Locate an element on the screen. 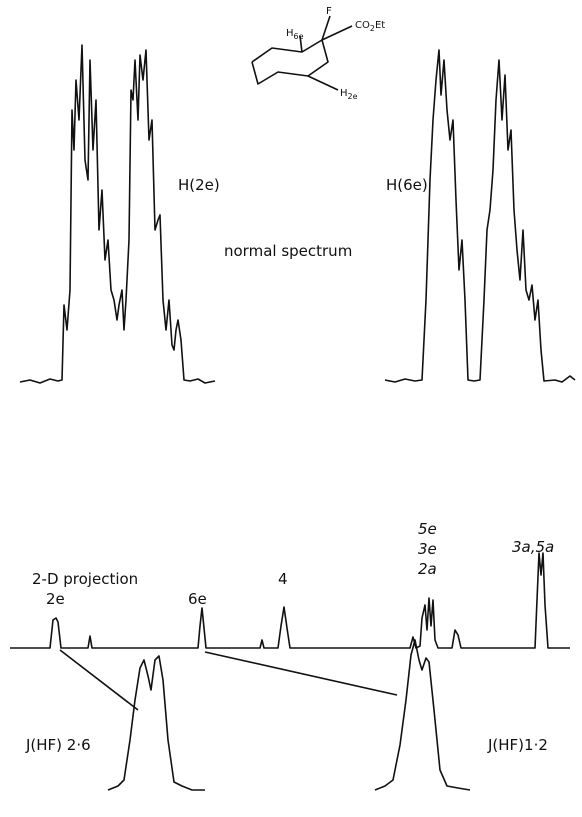 The height and width of the screenshot is (817, 582). peak-label: H(6e) is located at coordinates (407, 185).